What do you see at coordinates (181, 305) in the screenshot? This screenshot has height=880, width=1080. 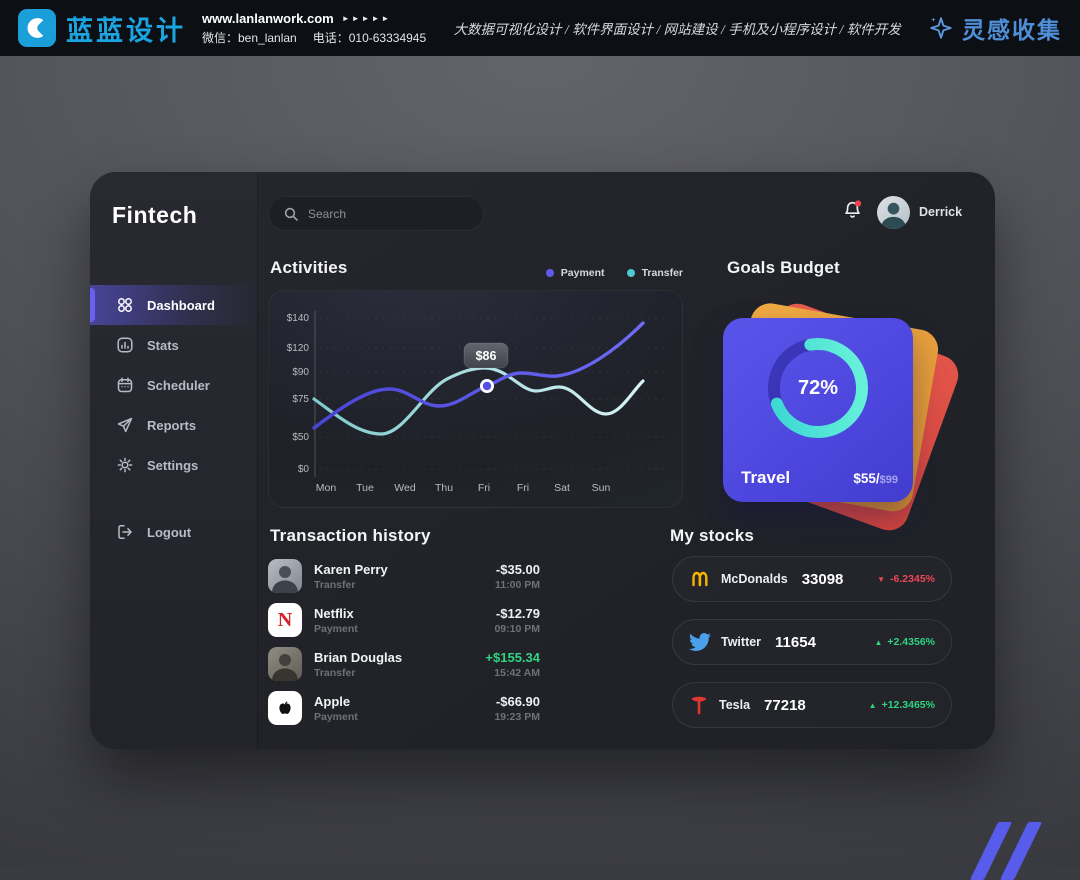 I see `sidebar-item-label: Dashboard` at bounding box center [181, 305].